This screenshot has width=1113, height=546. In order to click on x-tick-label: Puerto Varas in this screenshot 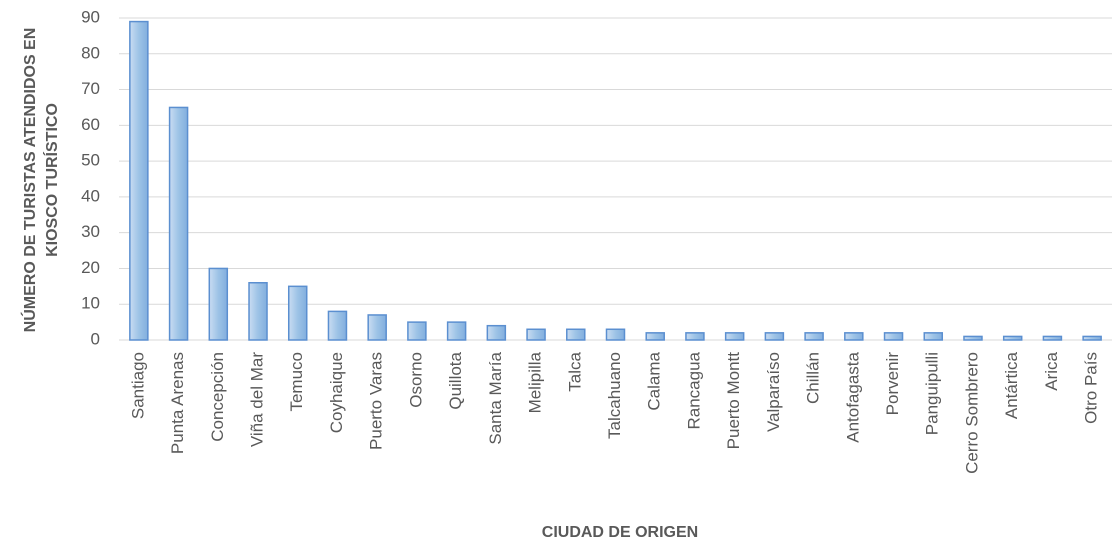, I will do `click(376, 401)`.